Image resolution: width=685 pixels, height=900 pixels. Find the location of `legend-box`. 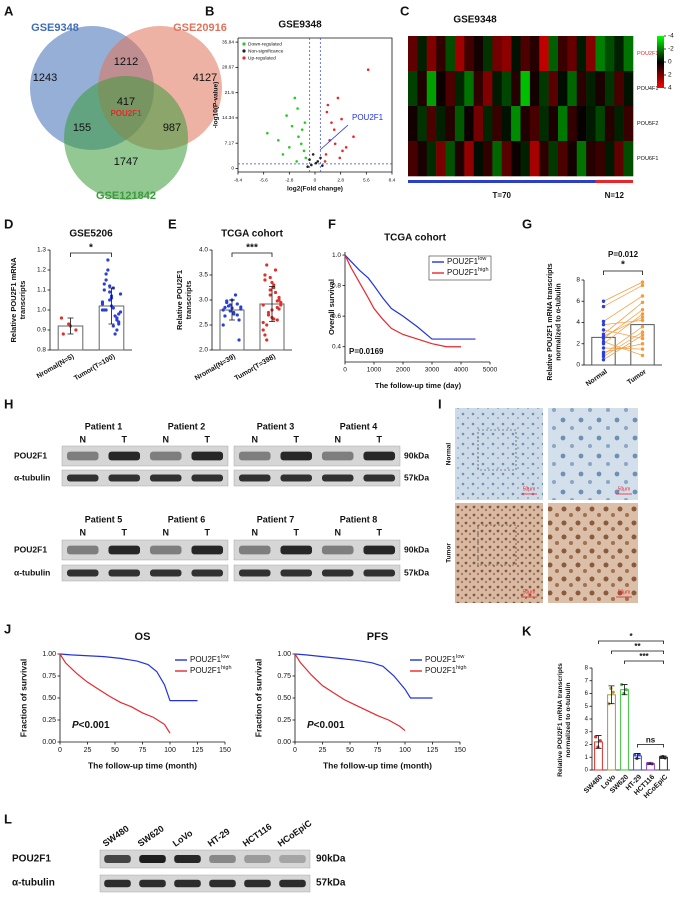

legend-box is located at coordinates (460, 268).